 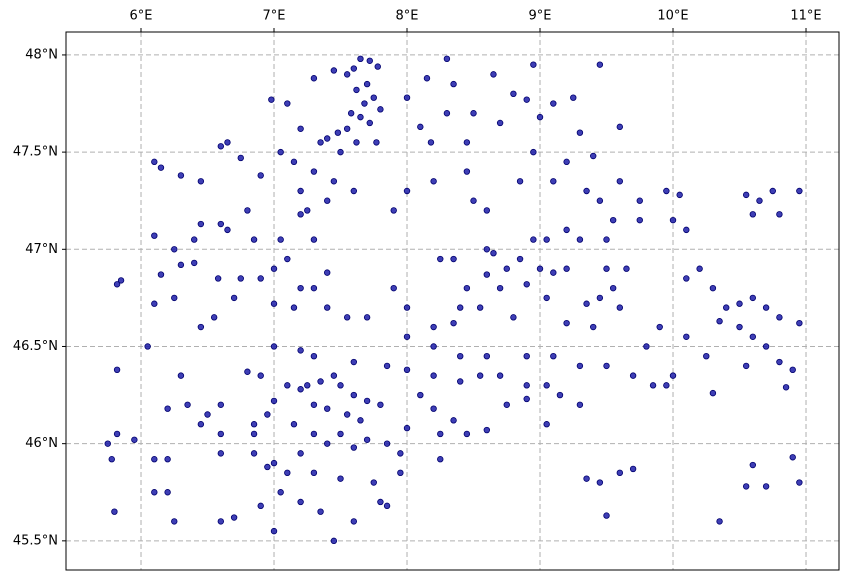 What do you see at coordinates (35, 540) in the screenshot?
I see `y-tick-label: 45.5°N` at bounding box center [35, 540].